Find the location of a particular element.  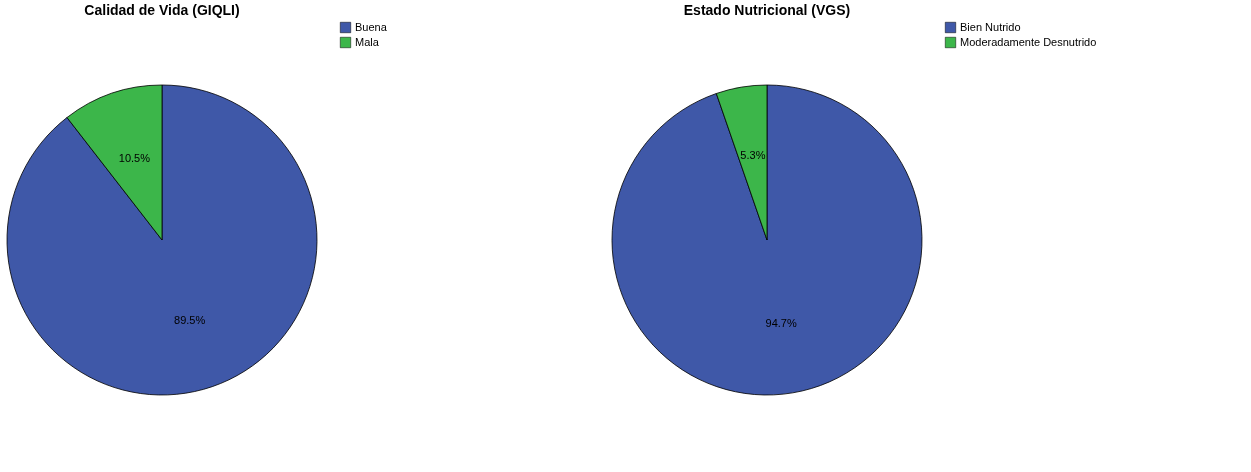

data-label: 89.5% is located at coordinates (190, 319).